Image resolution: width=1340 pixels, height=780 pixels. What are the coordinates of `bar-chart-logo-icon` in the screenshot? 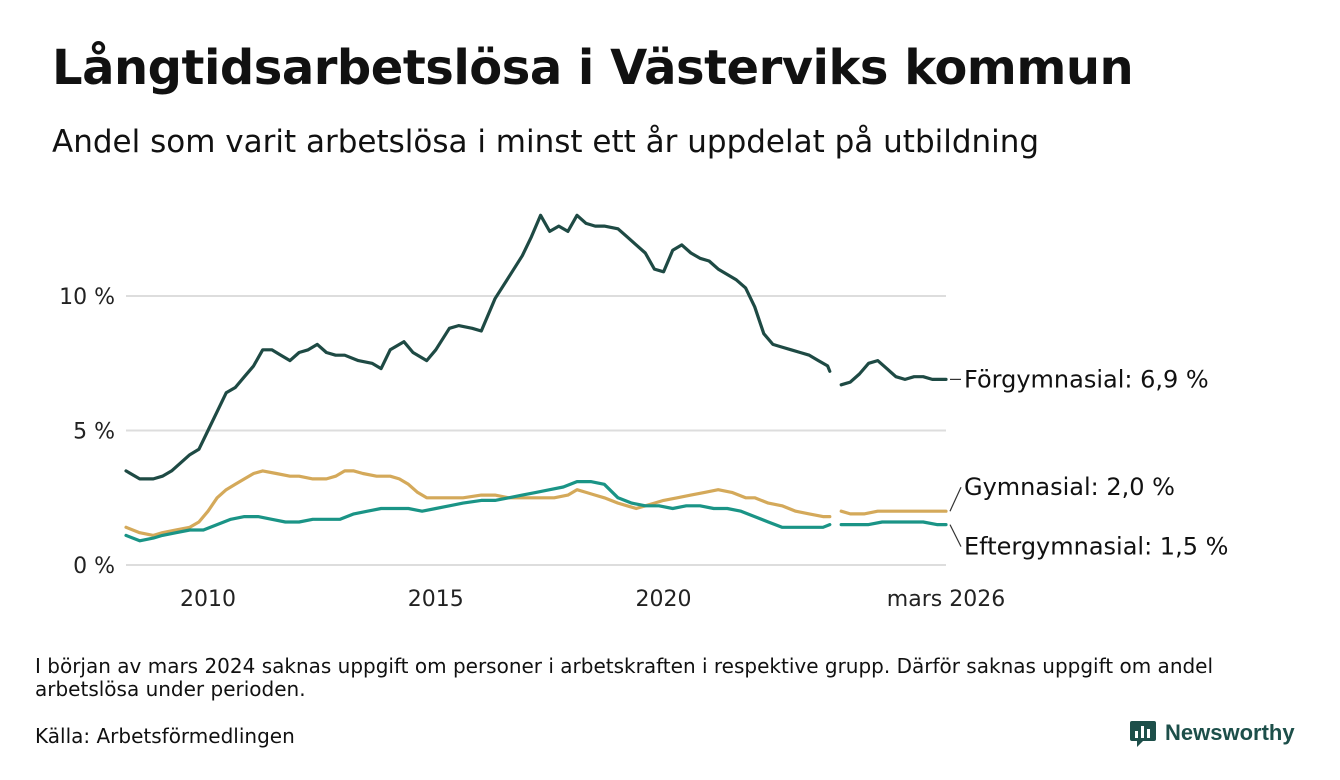 It's located at (1143, 734).